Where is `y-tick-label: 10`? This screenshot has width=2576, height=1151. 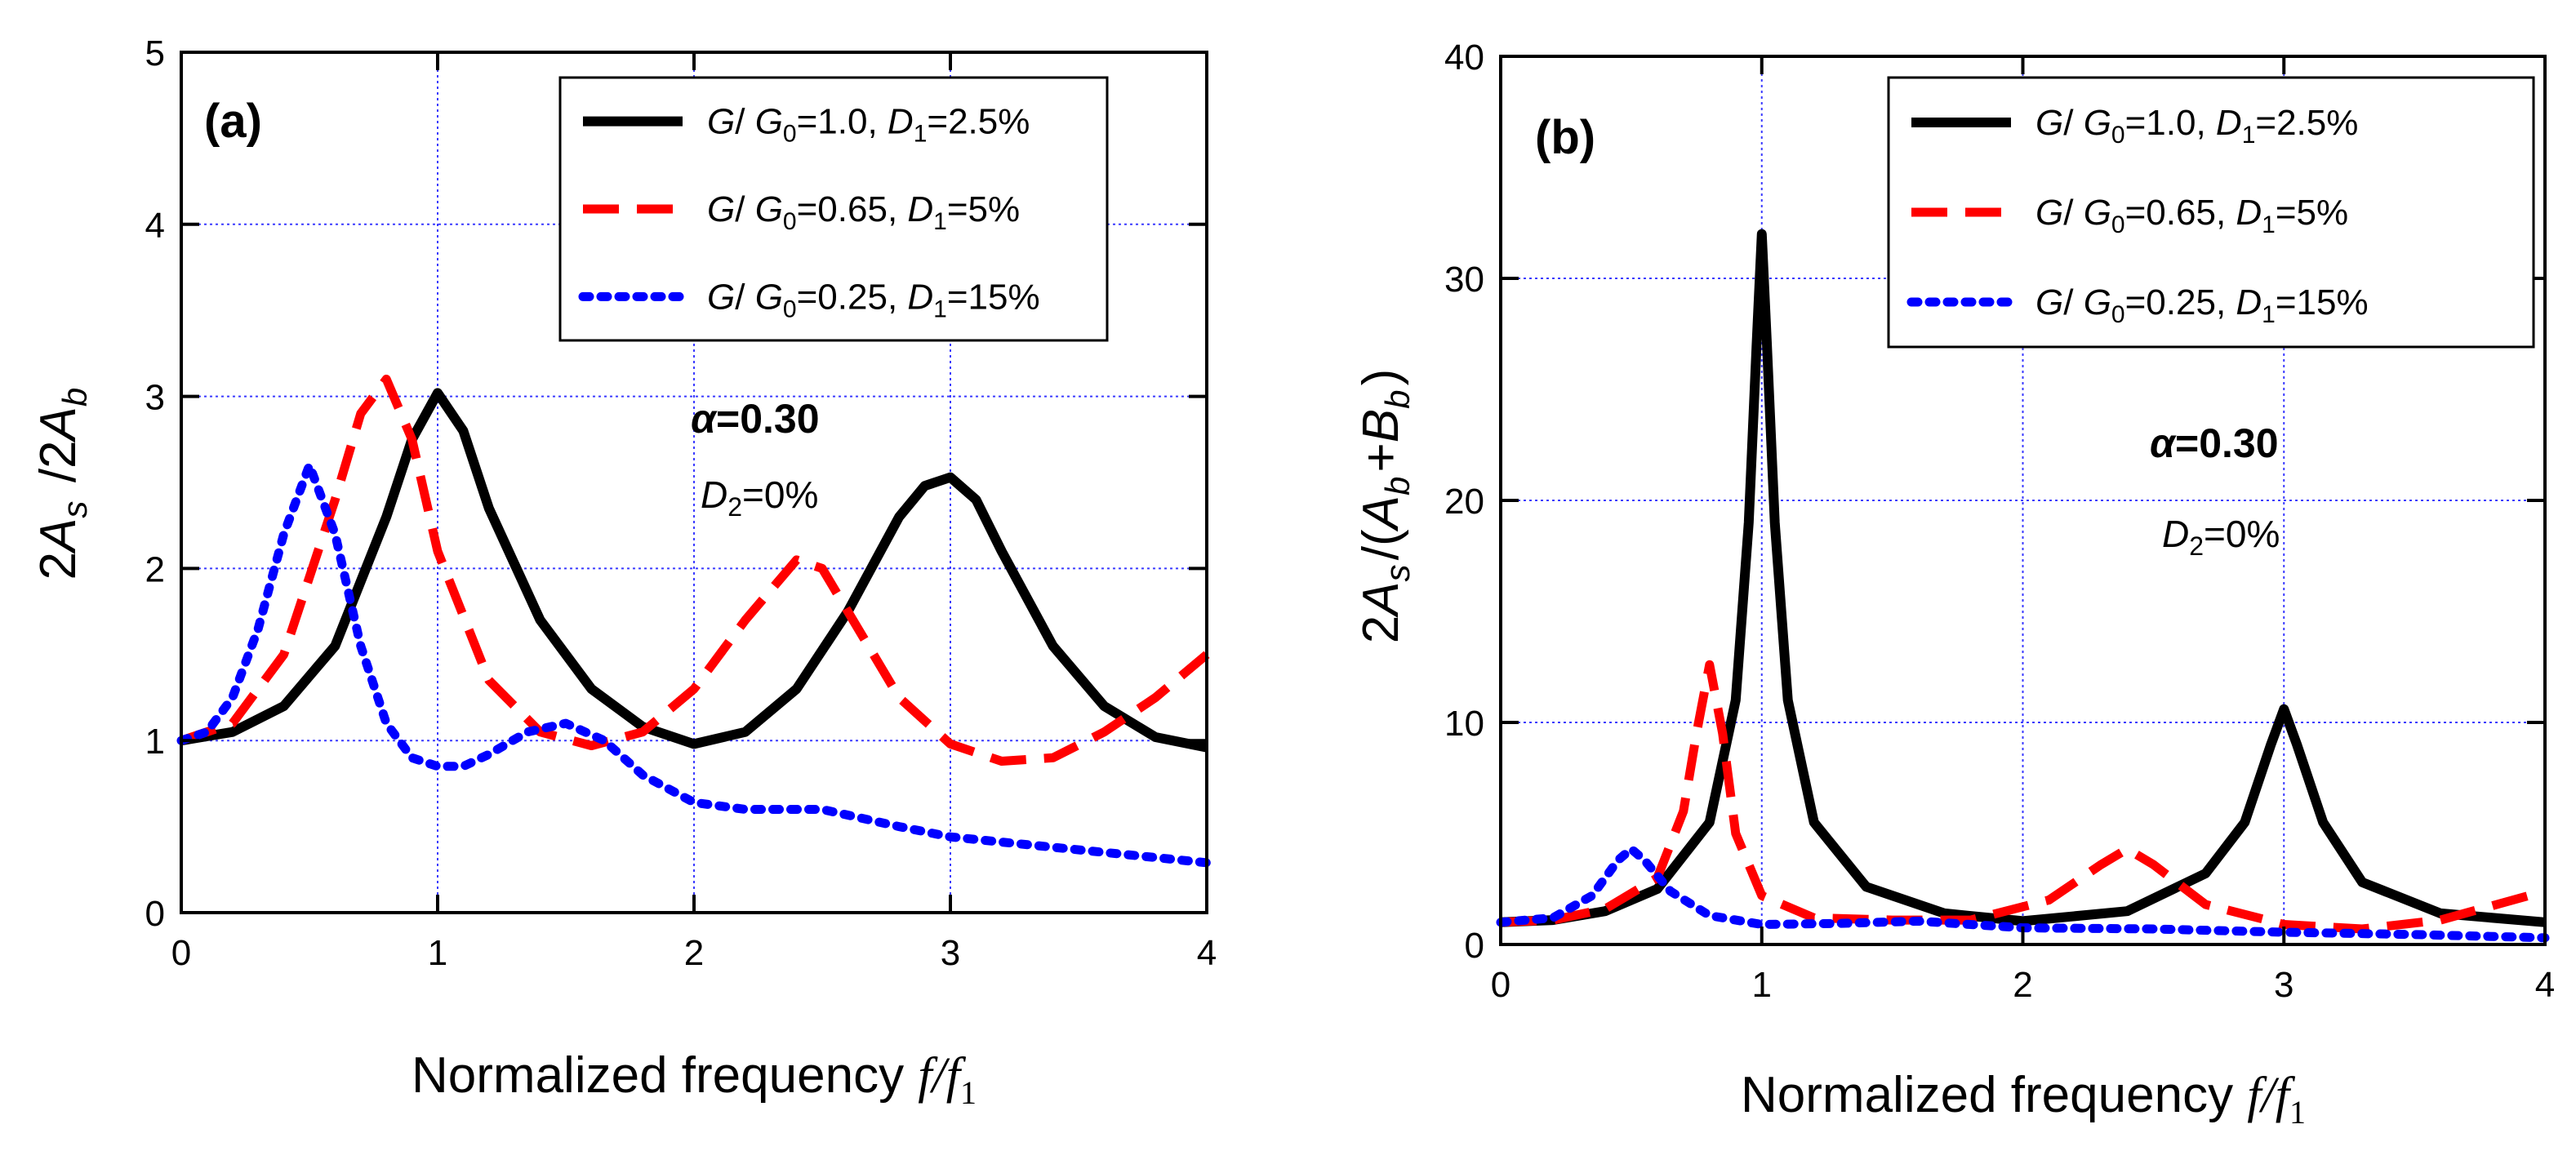
y-tick-label: 10 is located at coordinates (1464, 724).